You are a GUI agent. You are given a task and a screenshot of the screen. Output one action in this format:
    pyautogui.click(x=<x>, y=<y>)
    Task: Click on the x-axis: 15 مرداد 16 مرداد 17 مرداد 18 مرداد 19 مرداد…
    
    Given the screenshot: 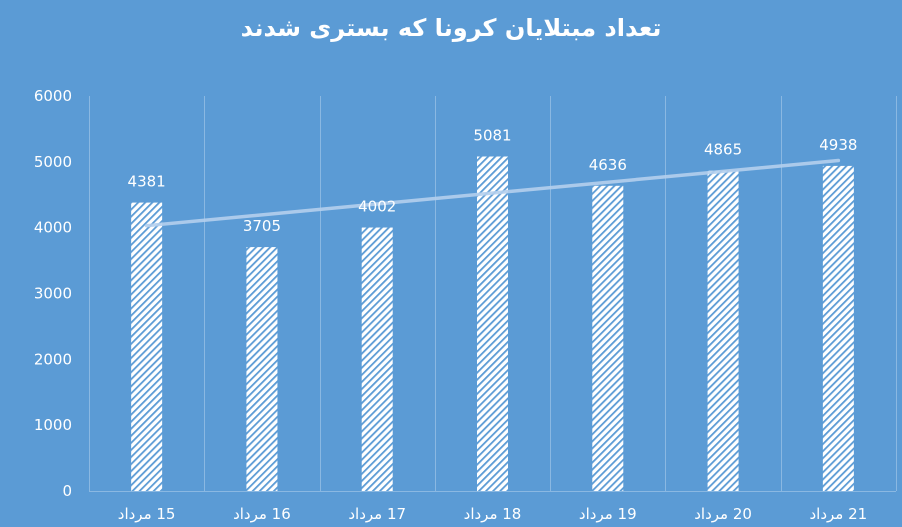 What is the action you would take?
    pyautogui.click(x=492, y=514)
    